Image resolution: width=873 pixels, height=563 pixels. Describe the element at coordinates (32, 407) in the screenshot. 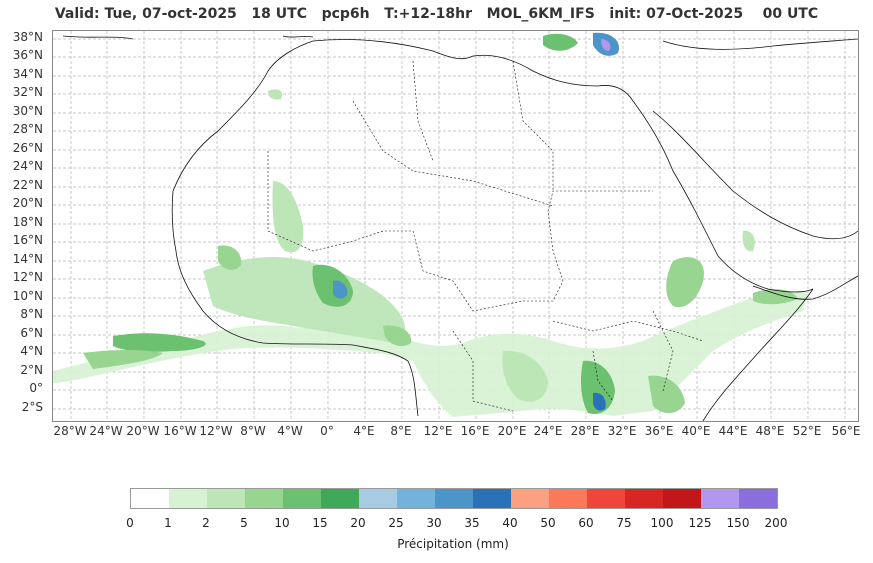

I see `lat-label: 2°S` at that location.